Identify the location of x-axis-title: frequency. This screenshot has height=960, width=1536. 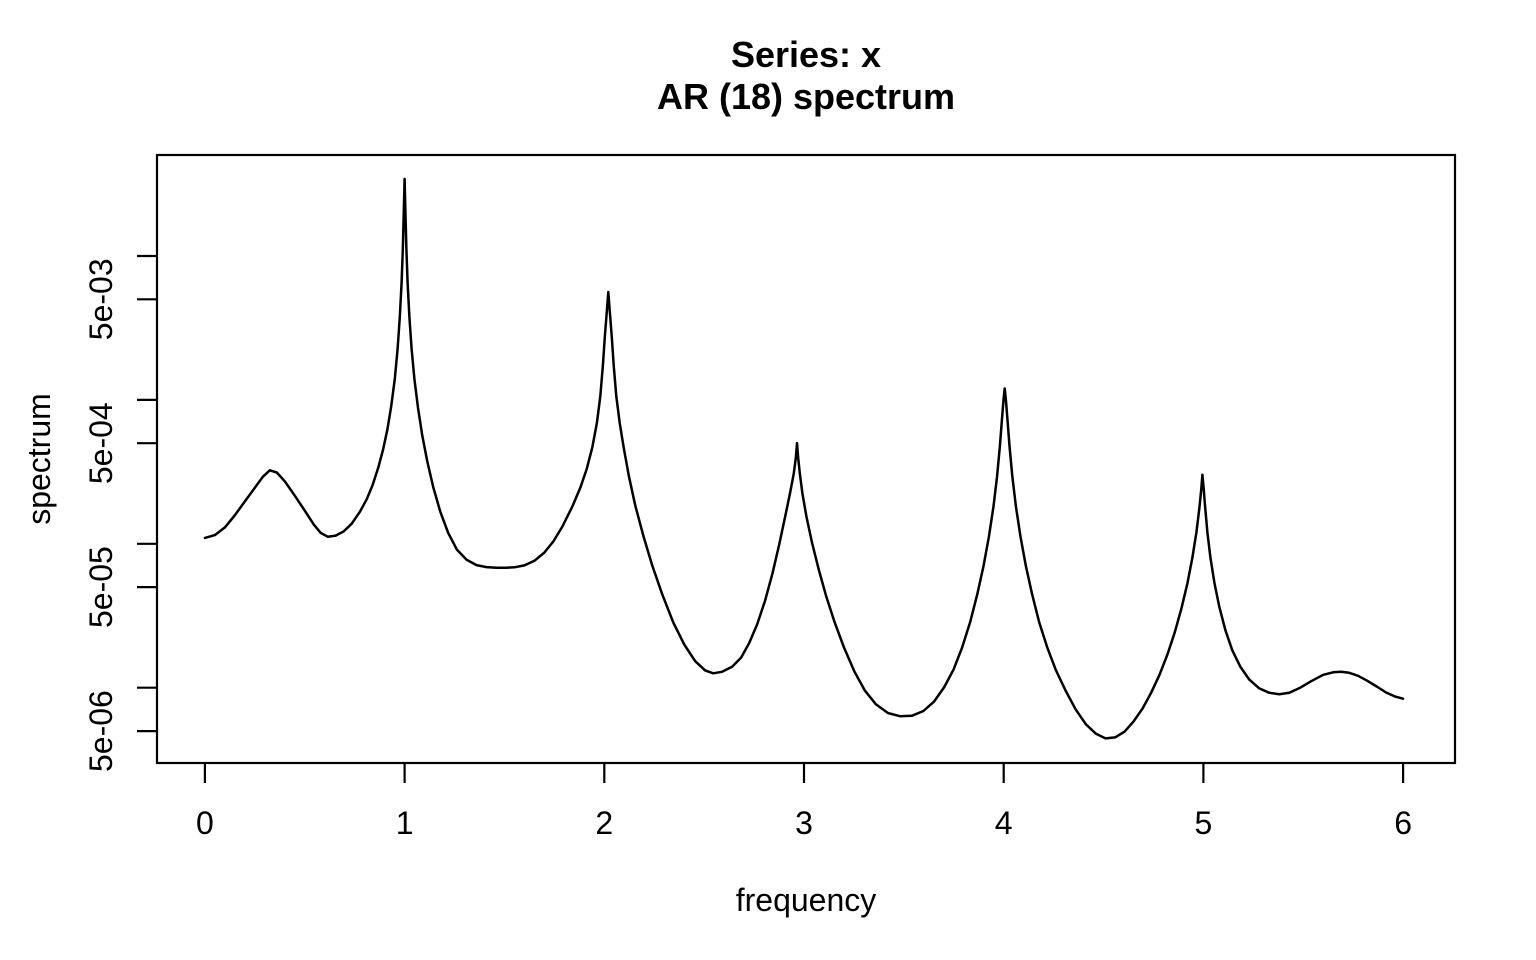
(806, 900).